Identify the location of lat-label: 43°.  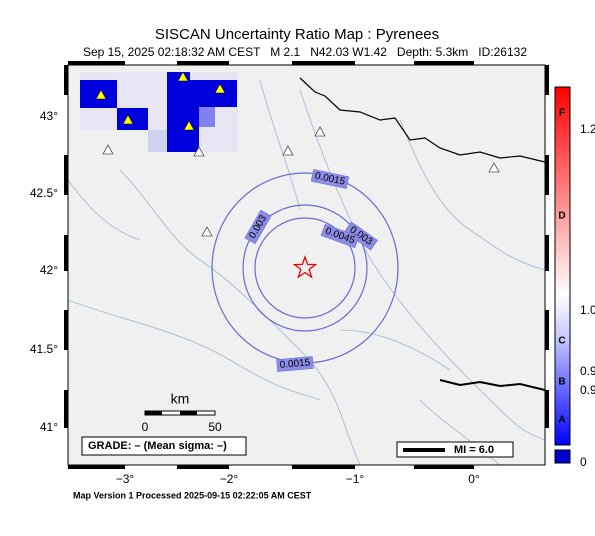
(49, 116).